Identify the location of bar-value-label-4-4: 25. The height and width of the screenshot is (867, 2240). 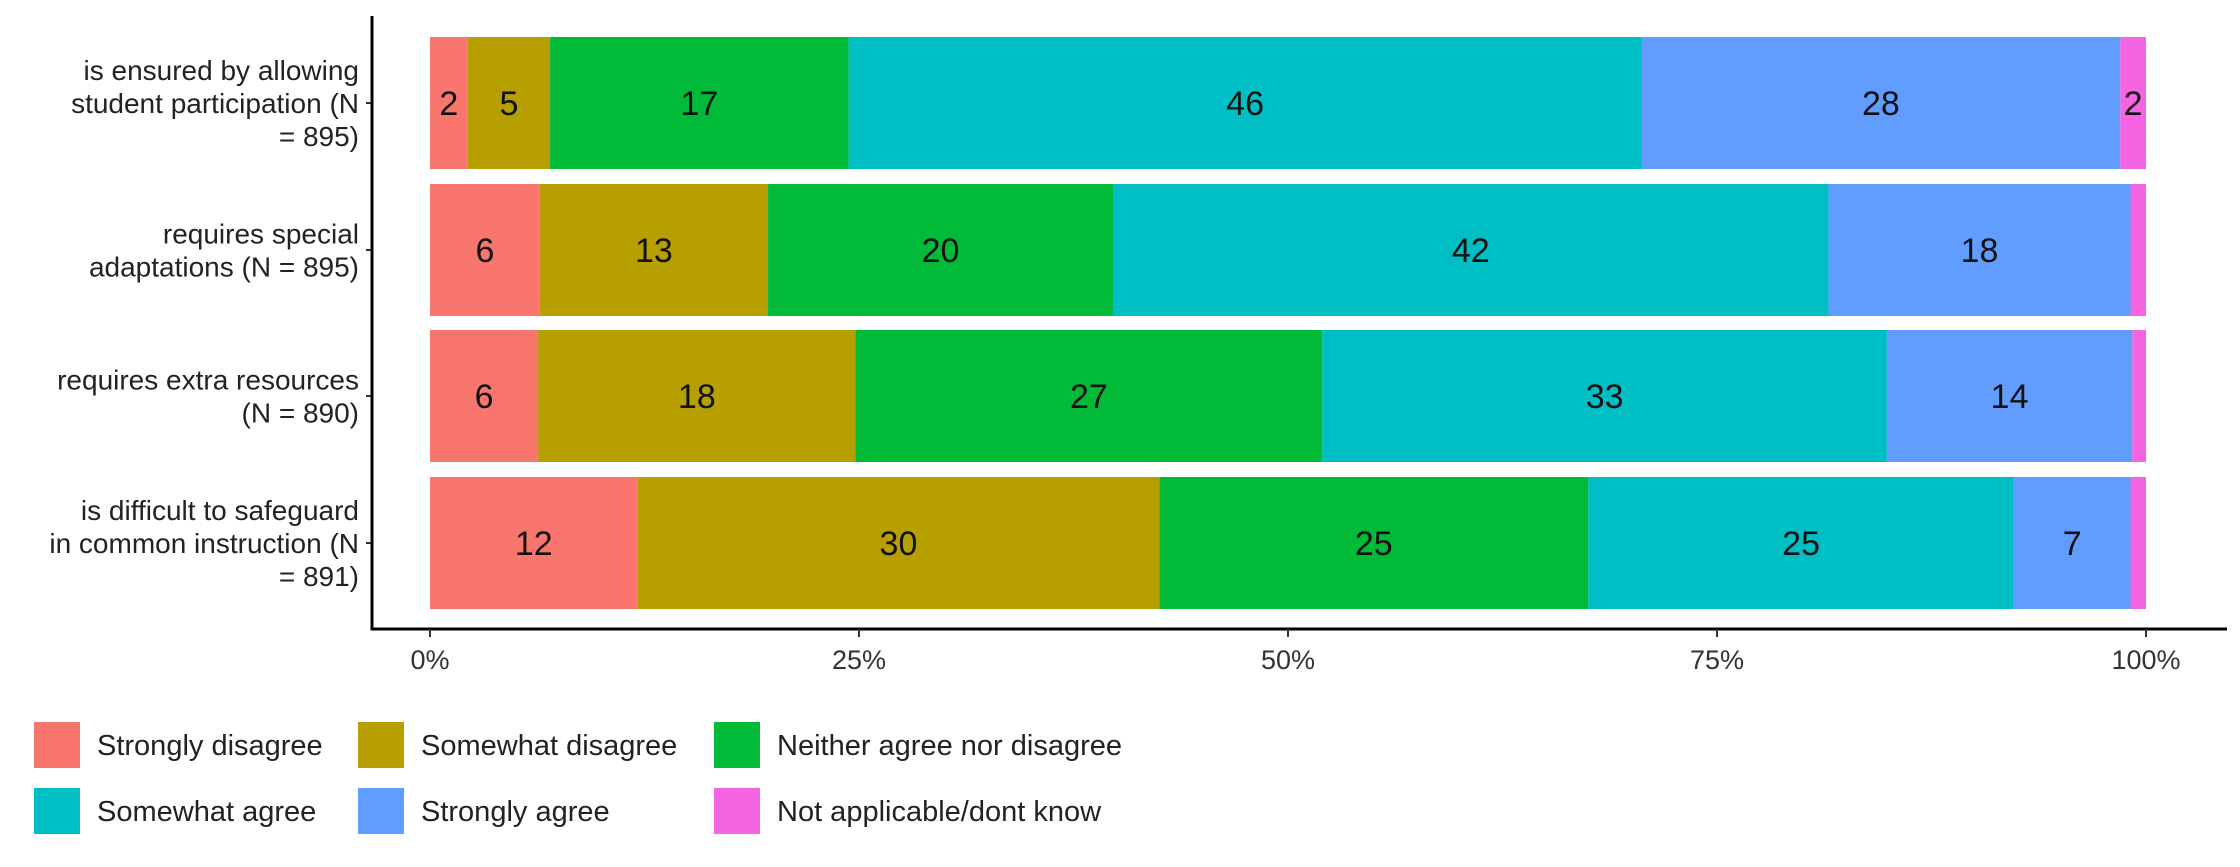
(1801, 544).